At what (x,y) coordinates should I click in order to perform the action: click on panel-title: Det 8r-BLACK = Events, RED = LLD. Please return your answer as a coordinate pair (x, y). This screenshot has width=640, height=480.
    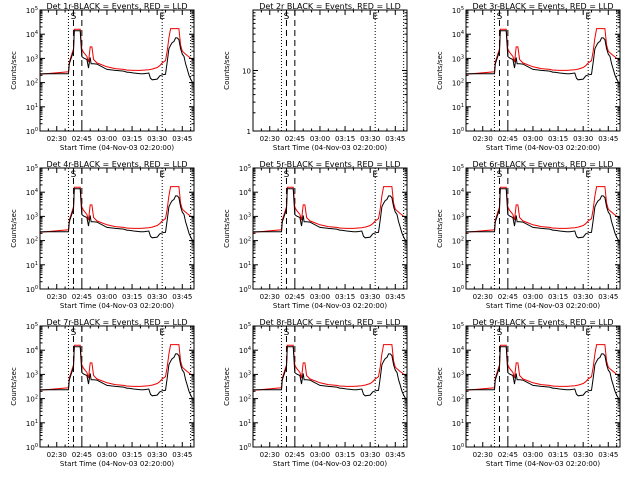
    Looking at the image, I should click on (329, 322).